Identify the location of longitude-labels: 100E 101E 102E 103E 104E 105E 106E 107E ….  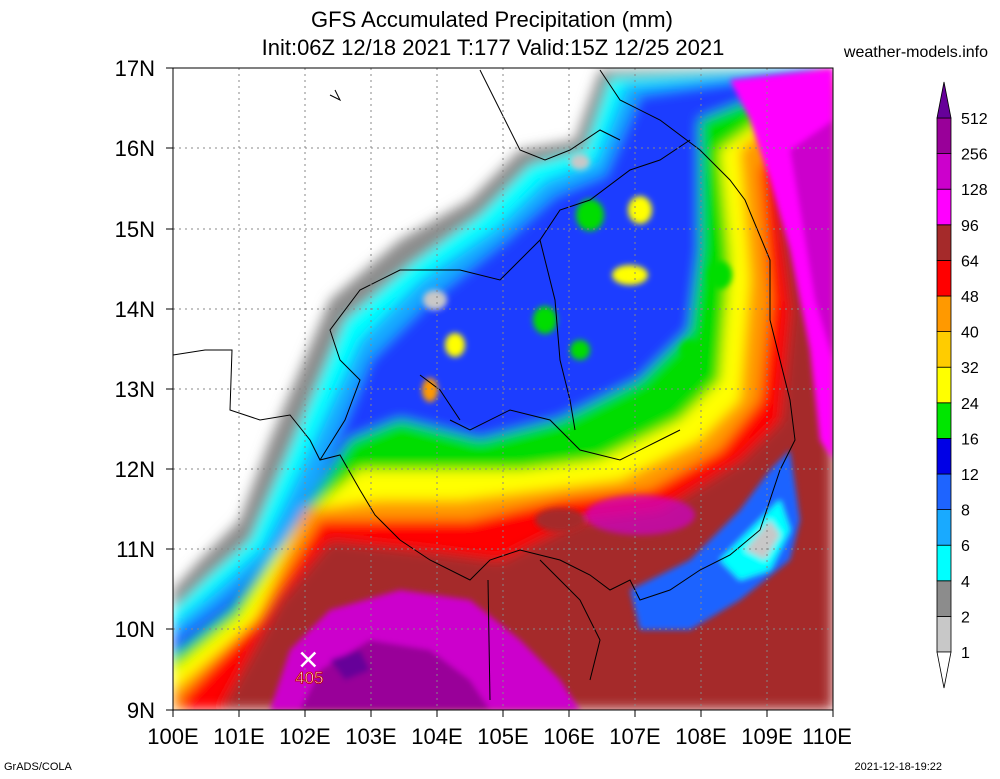
(499, 736).